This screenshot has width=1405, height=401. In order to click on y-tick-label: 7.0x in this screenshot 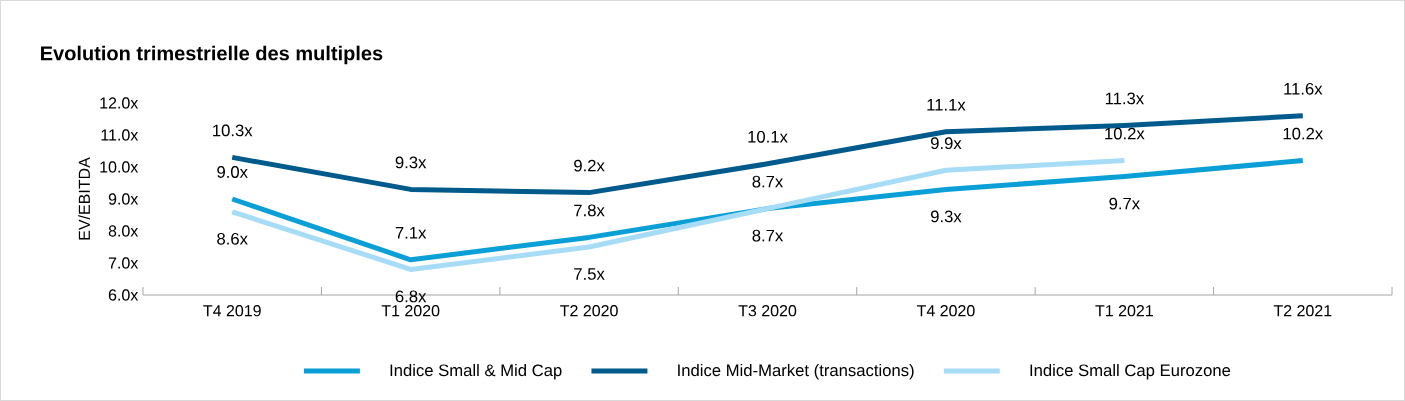, I will do `click(123, 263)`.